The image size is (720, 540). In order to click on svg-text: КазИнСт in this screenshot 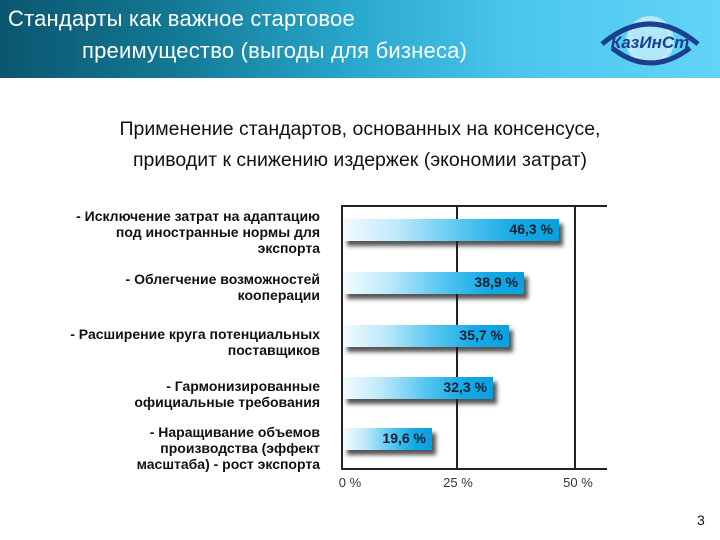, I will do `click(650, 42)`.